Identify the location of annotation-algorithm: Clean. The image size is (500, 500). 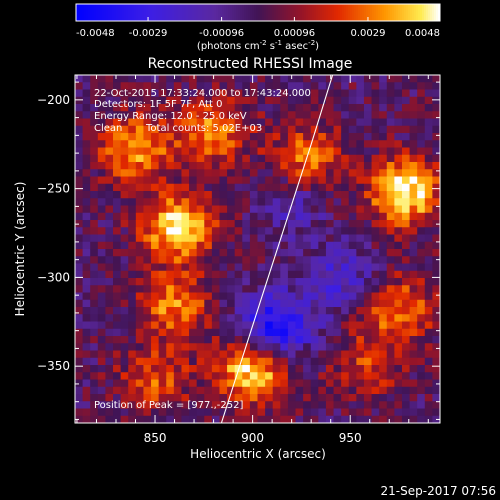
(108, 128).